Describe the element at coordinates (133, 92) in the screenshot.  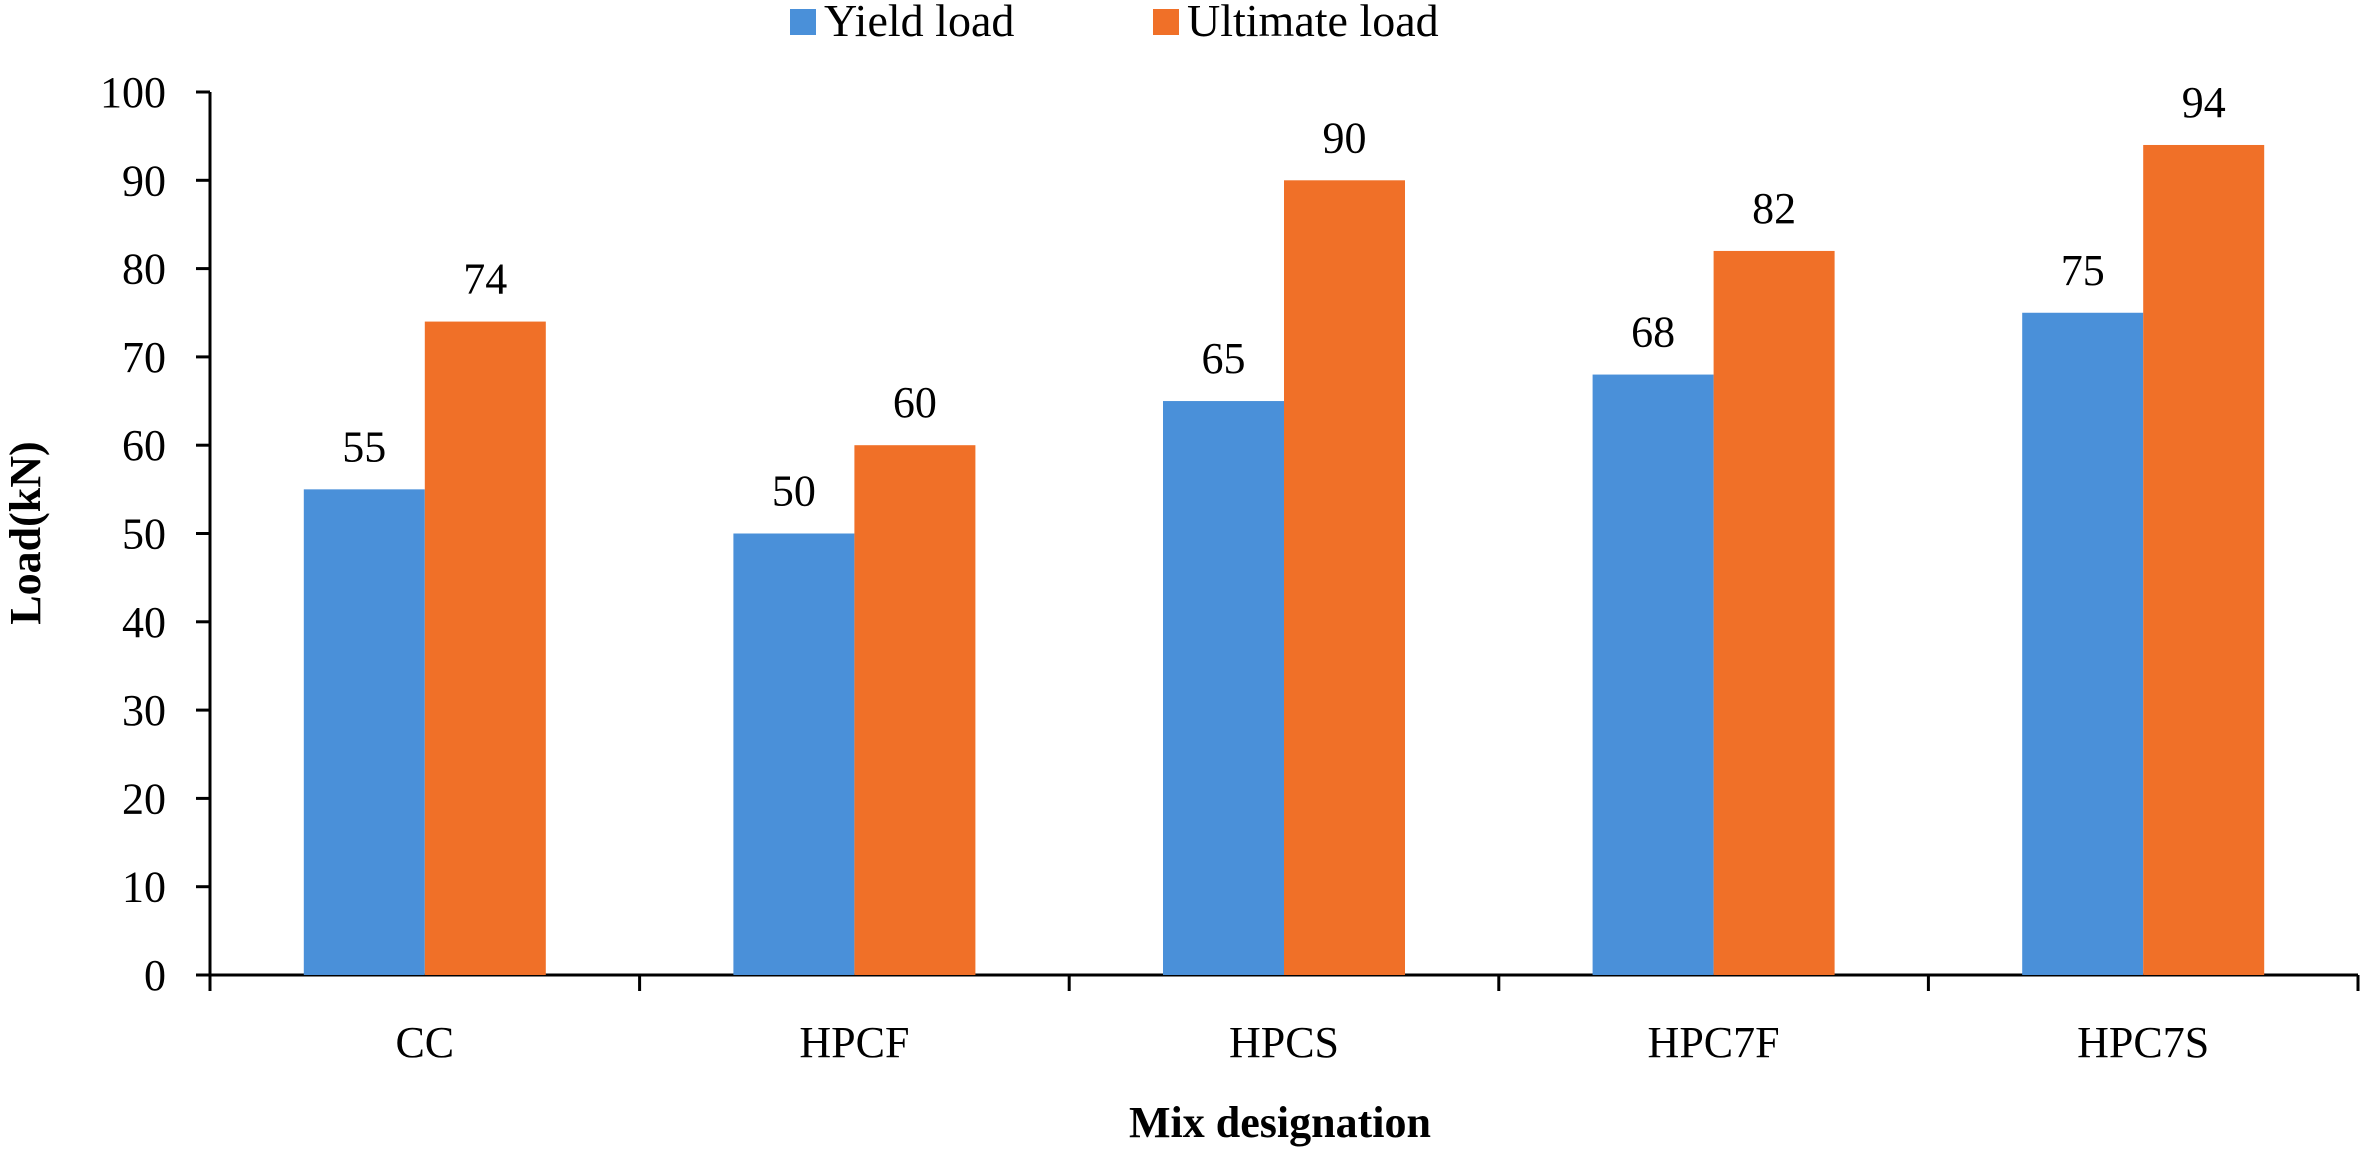
I see `y-tick-label: 100` at that location.